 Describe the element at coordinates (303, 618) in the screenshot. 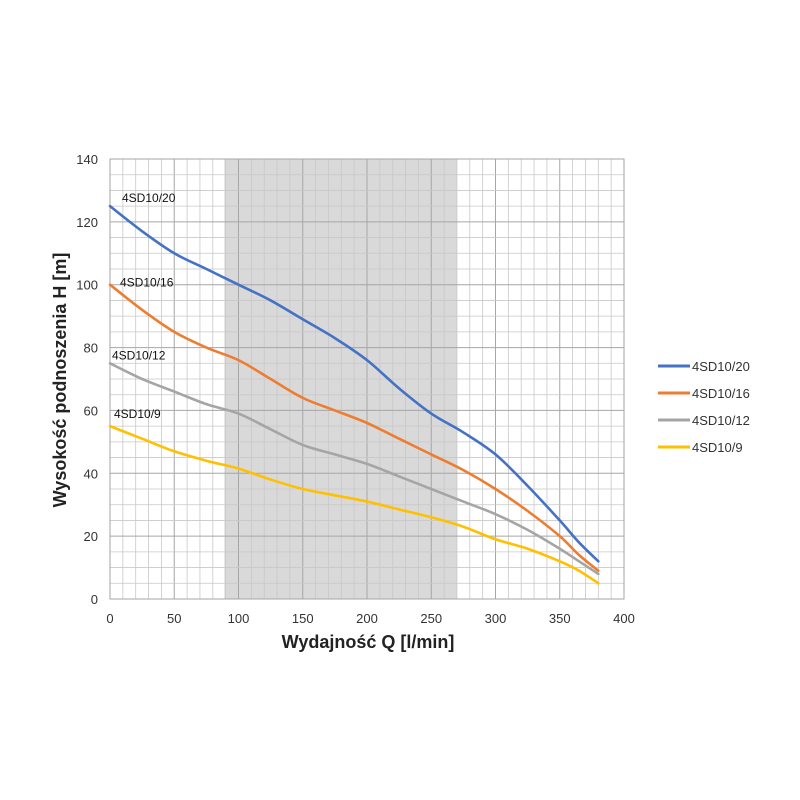

I see `x-tick-label: 150` at that location.